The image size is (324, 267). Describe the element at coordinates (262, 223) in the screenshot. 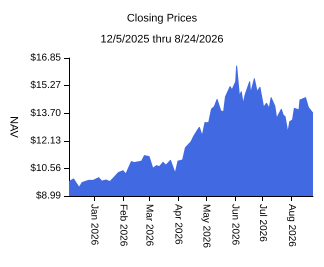

I see `x-tick-label: Jul 2026` at that location.